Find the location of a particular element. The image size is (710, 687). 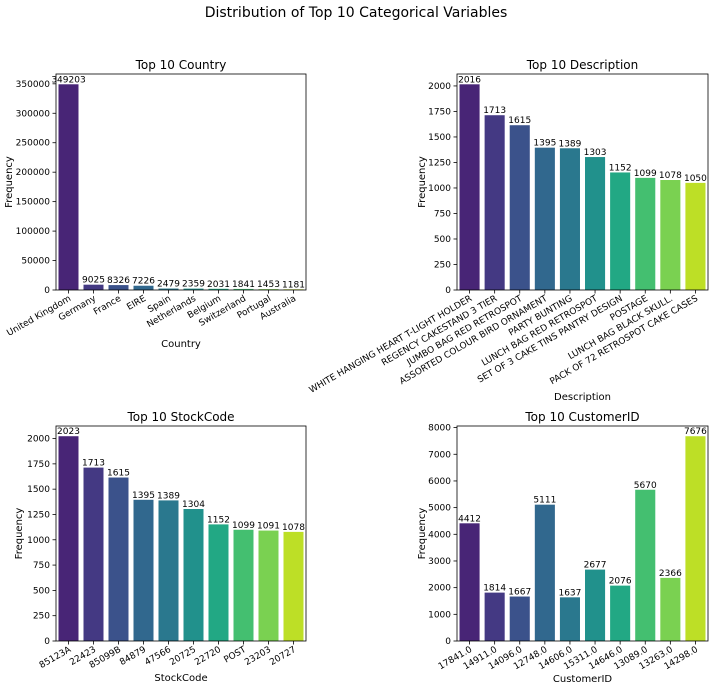

ytick-label-stockcode-8: 2000 is located at coordinates (38, 440).